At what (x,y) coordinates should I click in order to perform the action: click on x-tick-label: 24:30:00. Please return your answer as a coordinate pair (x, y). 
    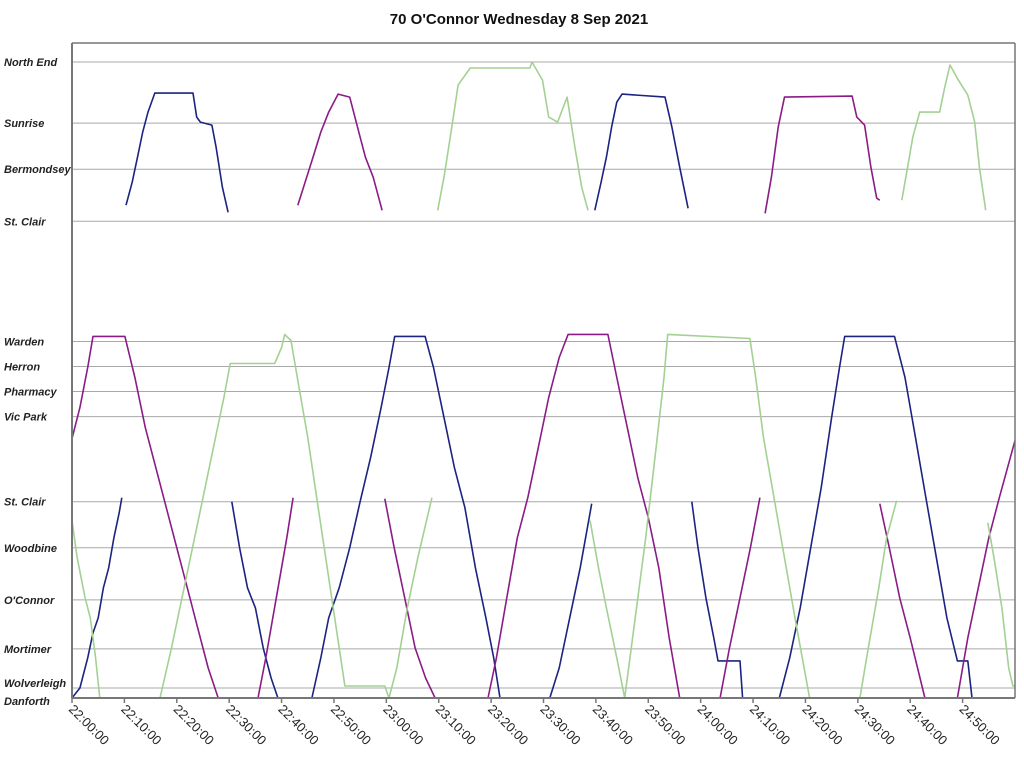
    Looking at the image, I should click on (875, 725).